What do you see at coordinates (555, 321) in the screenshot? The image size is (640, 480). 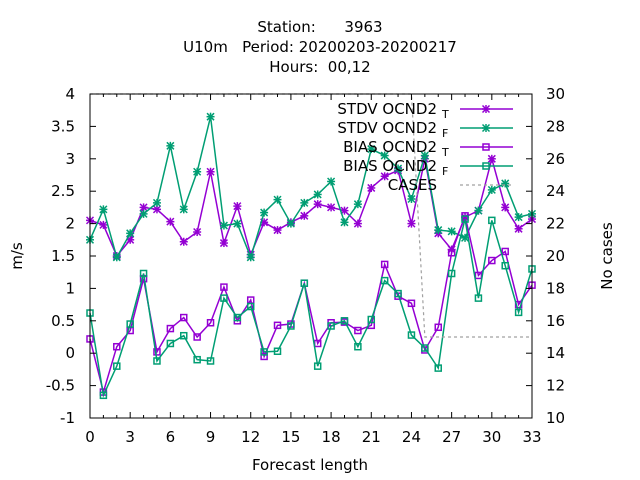 I see `y2-tick-label: 16` at bounding box center [555, 321].